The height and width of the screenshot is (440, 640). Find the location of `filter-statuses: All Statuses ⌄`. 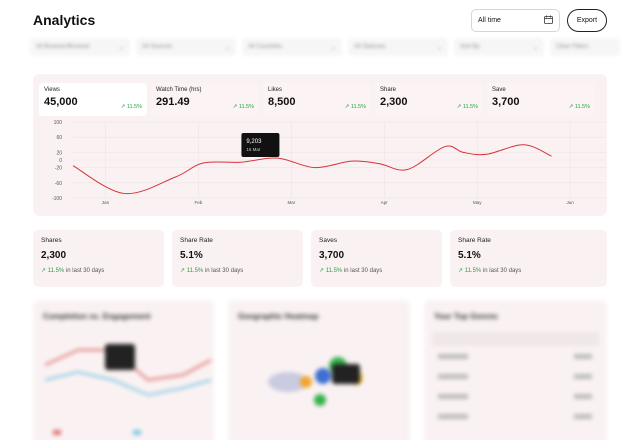

filter-statuses: All Statuses ⌄ is located at coordinates (398, 47).